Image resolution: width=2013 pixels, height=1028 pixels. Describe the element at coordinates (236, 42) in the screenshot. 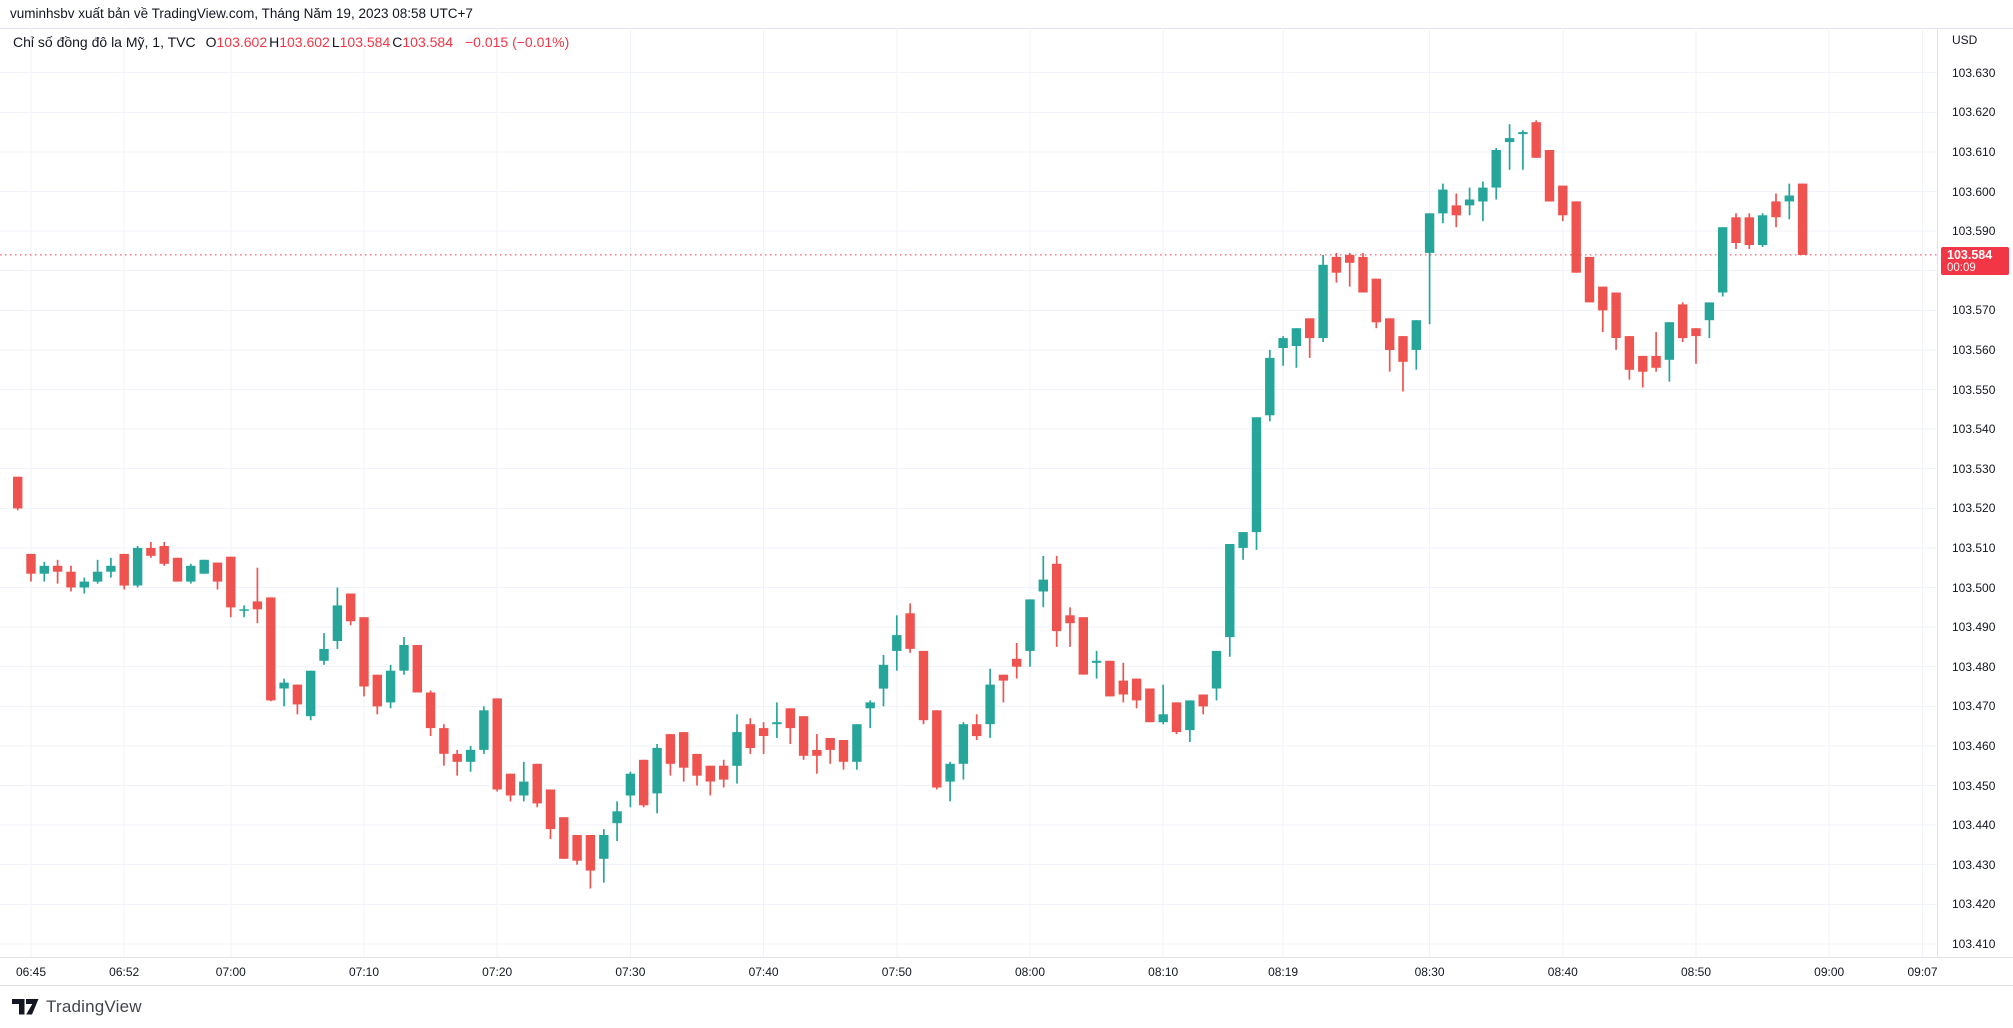

I see `ohlc-o: O103.602` at that location.